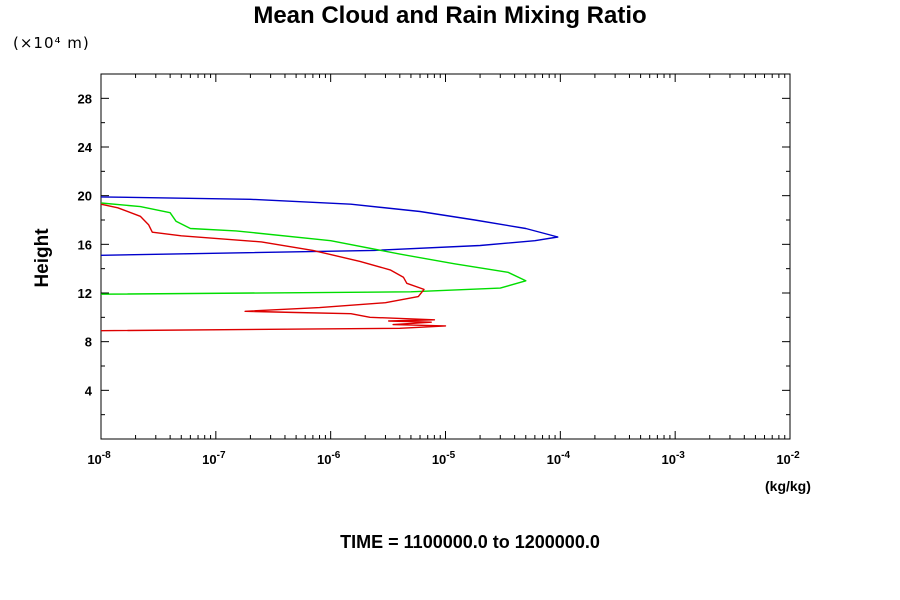  What do you see at coordinates (89, 390) in the screenshot?
I see `y-tick-label: 4` at bounding box center [89, 390].